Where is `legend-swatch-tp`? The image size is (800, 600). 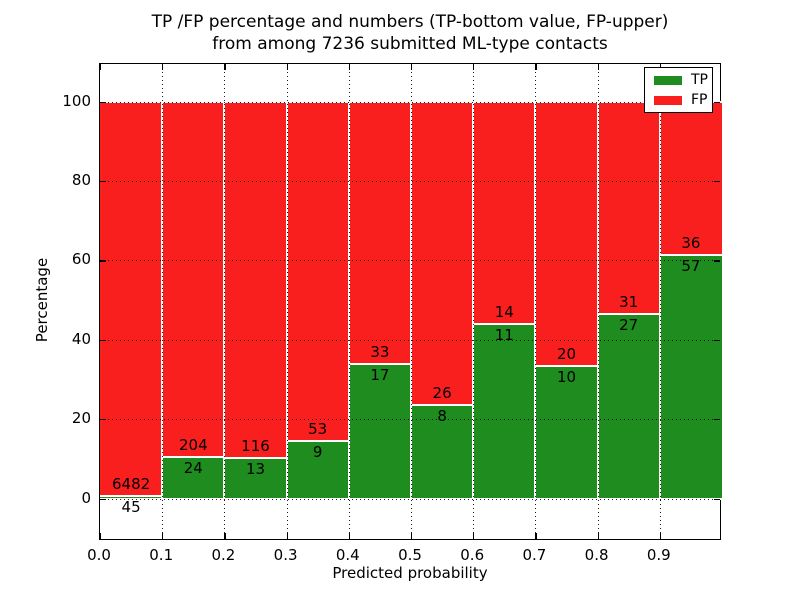 legend-swatch-tp is located at coordinates (668, 80).